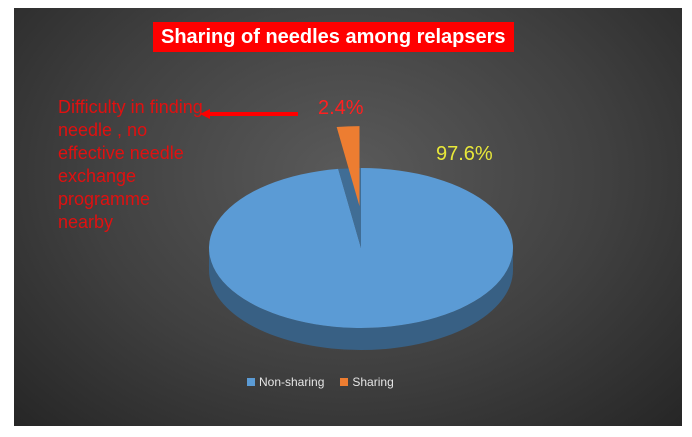 The image size is (692, 437). I want to click on legend-label-non-sharing: Non-sharing, so click(292, 382).